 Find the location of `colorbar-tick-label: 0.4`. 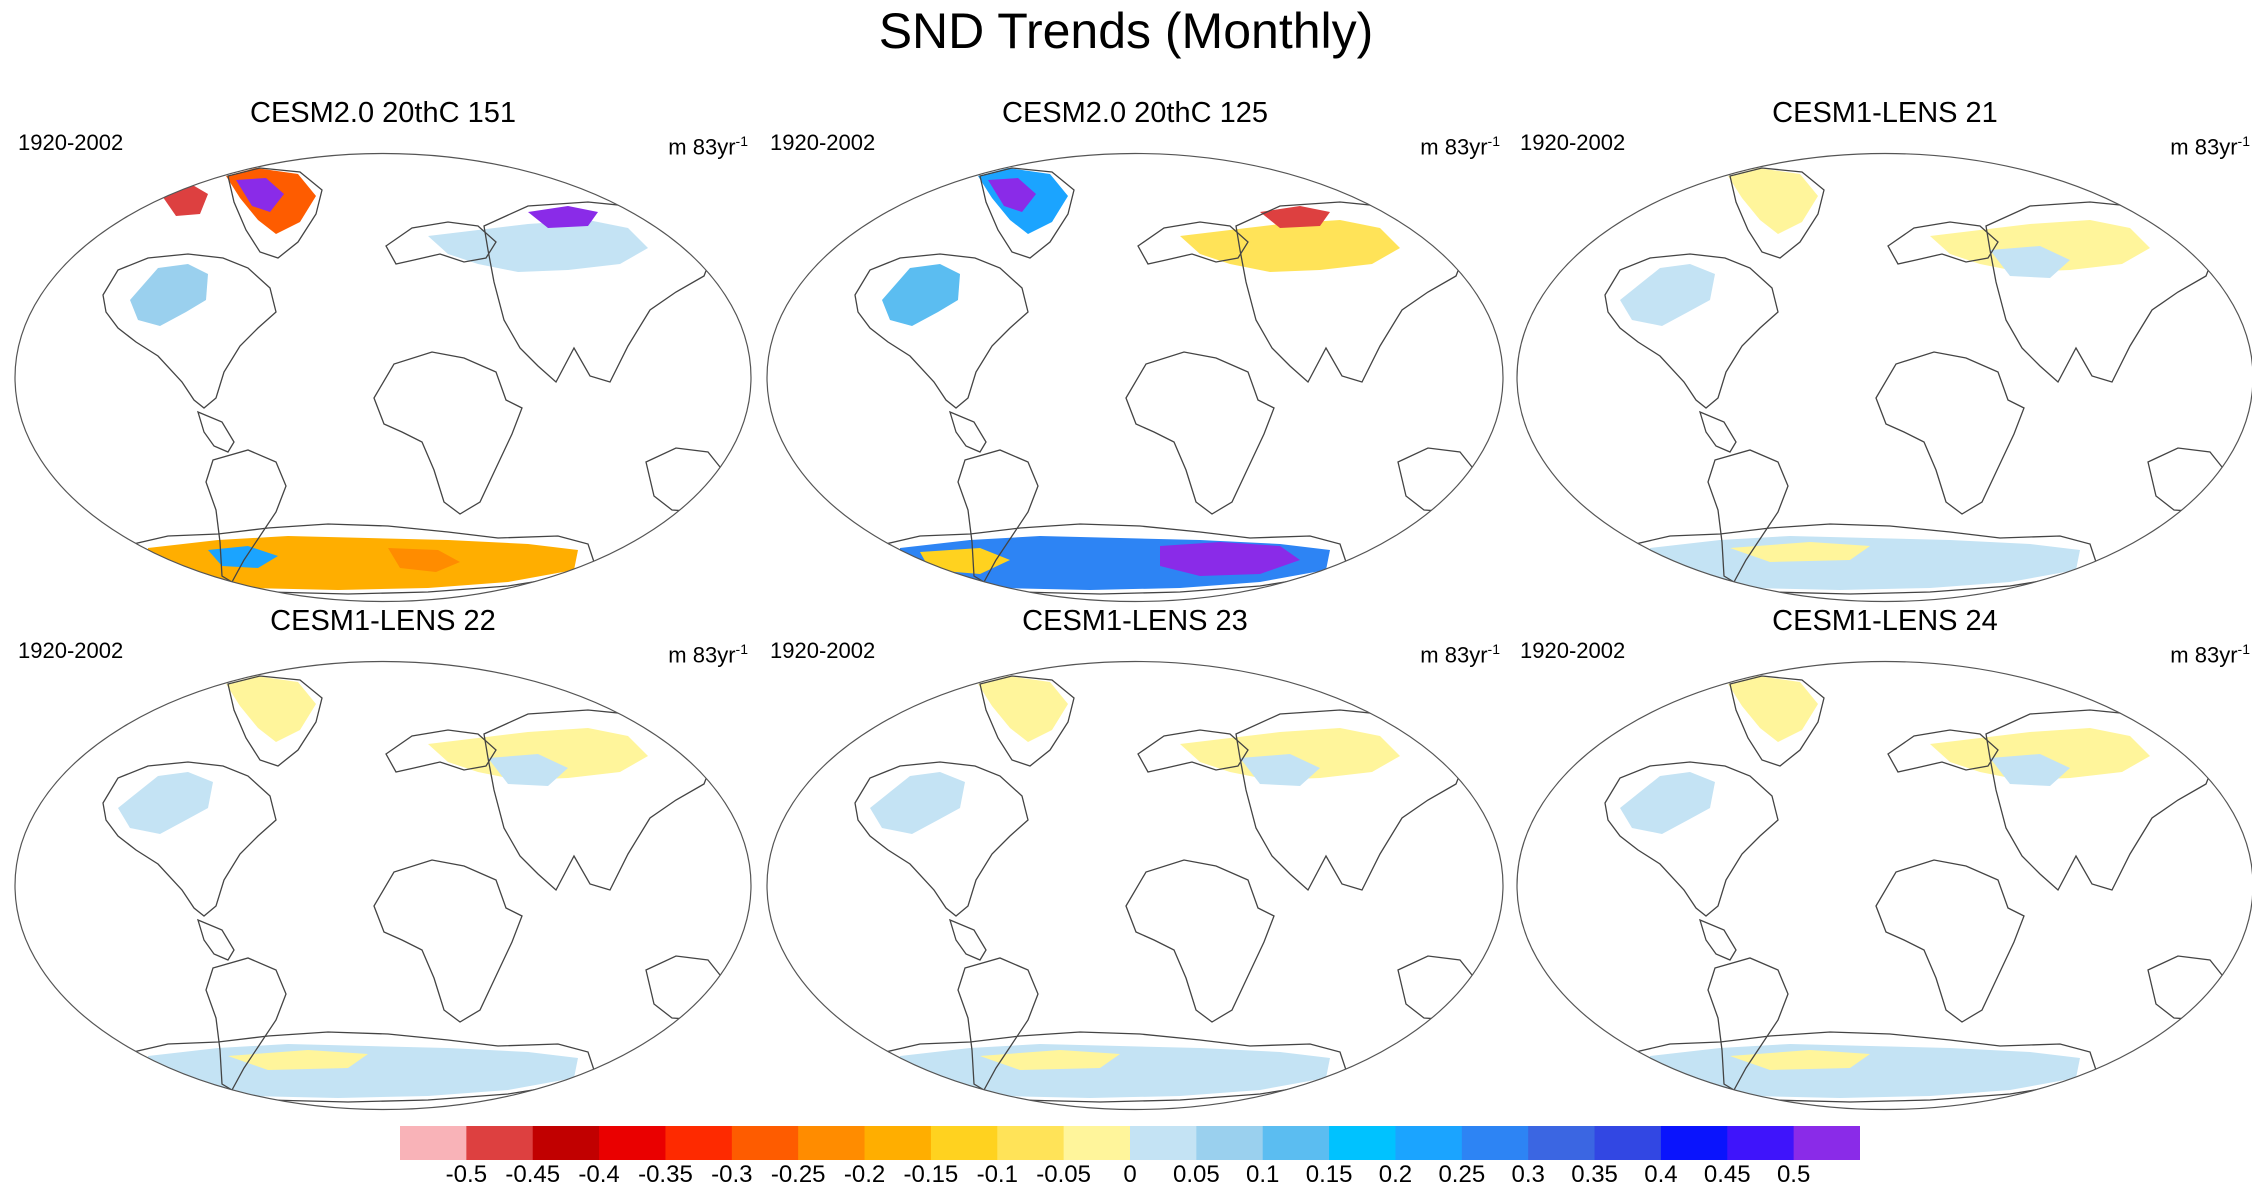

colorbar-tick-label: 0.4 is located at coordinates (1661, 1174).